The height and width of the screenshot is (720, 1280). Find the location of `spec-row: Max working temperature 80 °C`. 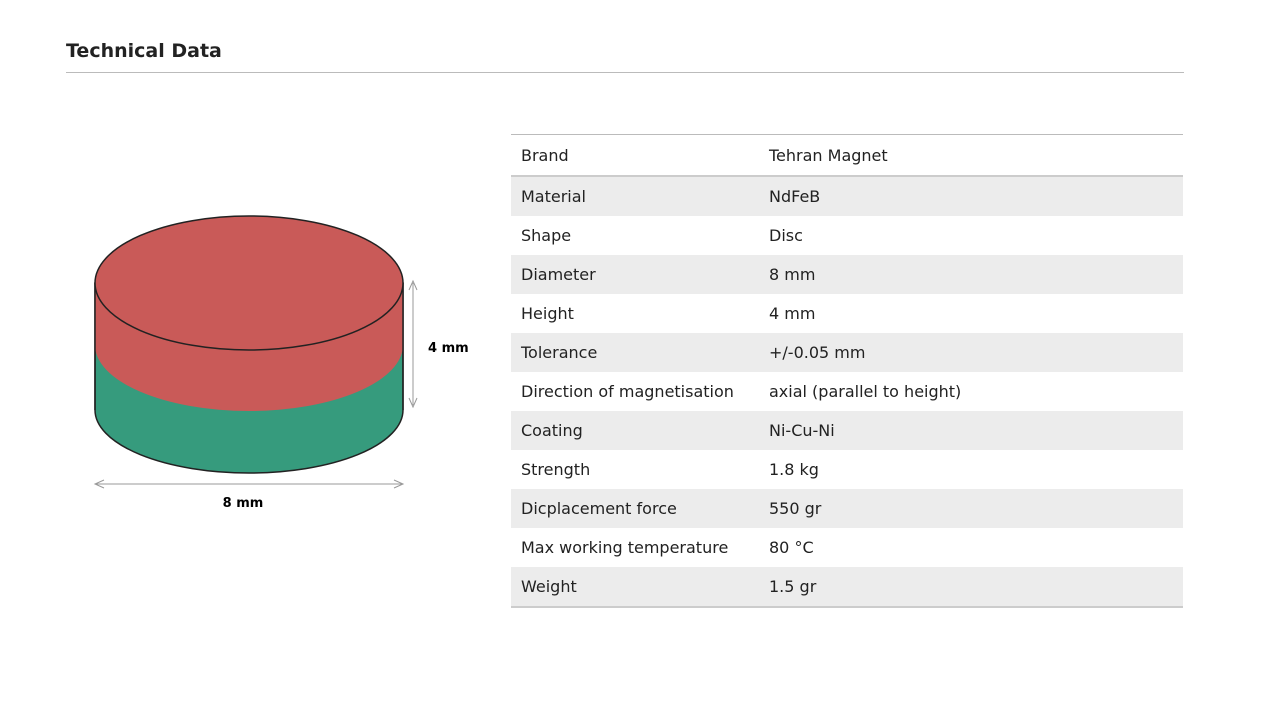

spec-row: Max working temperature 80 °C is located at coordinates (847, 547).